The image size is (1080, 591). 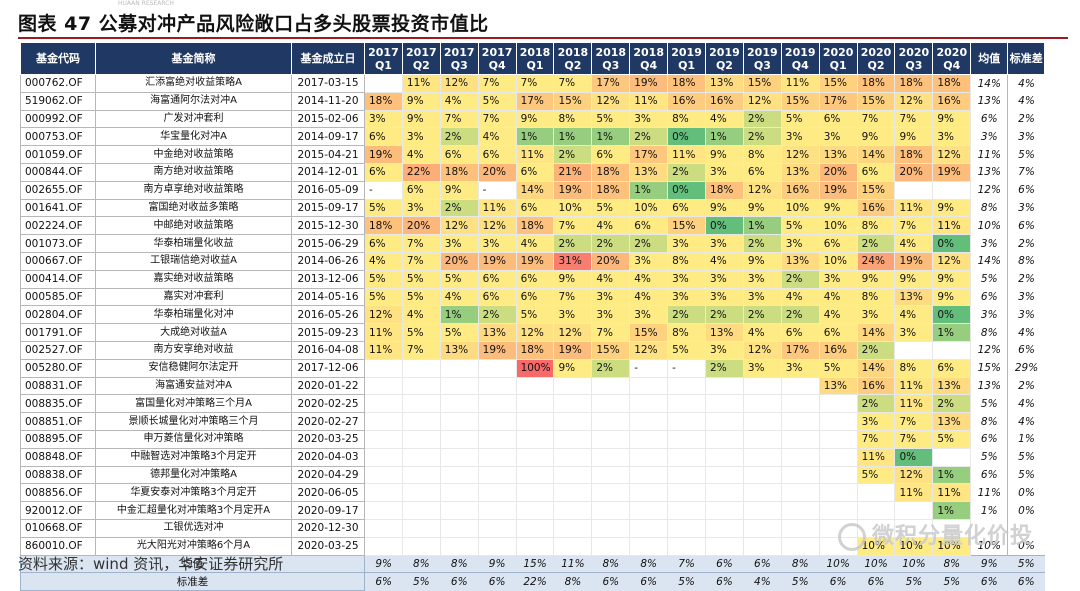 I want to click on header-quarter: 2019 Q4, so click(x=800, y=58).